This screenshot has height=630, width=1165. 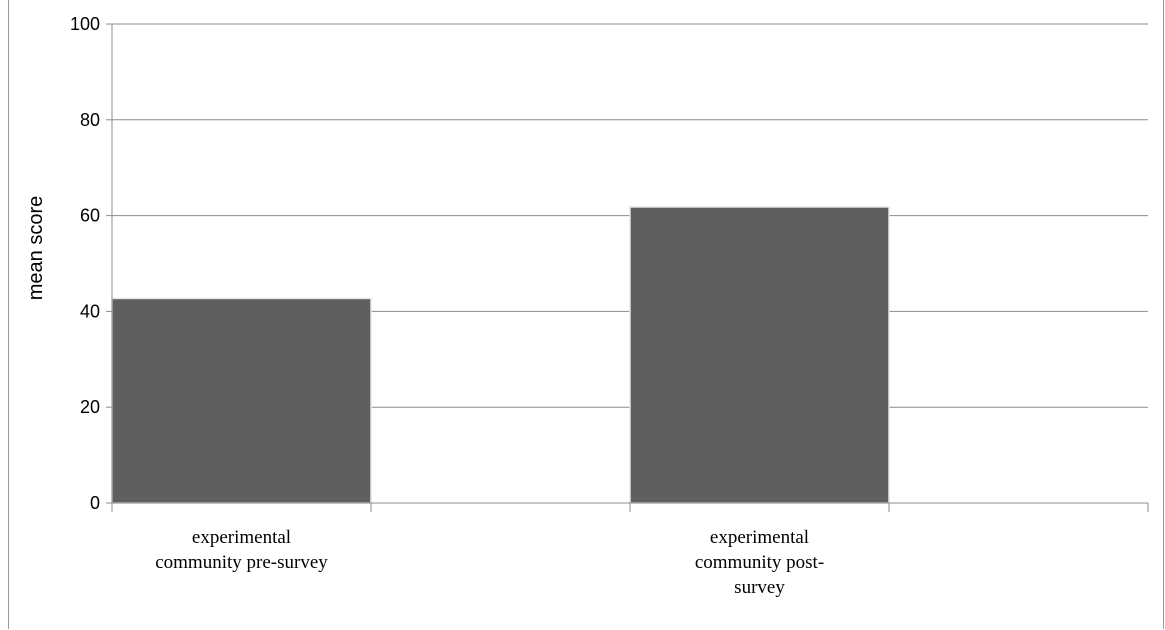 What do you see at coordinates (85, 263) in the screenshot?
I see `y-tick-labels: 0 20 40 60 80 100` at bounding box center [85, 263].